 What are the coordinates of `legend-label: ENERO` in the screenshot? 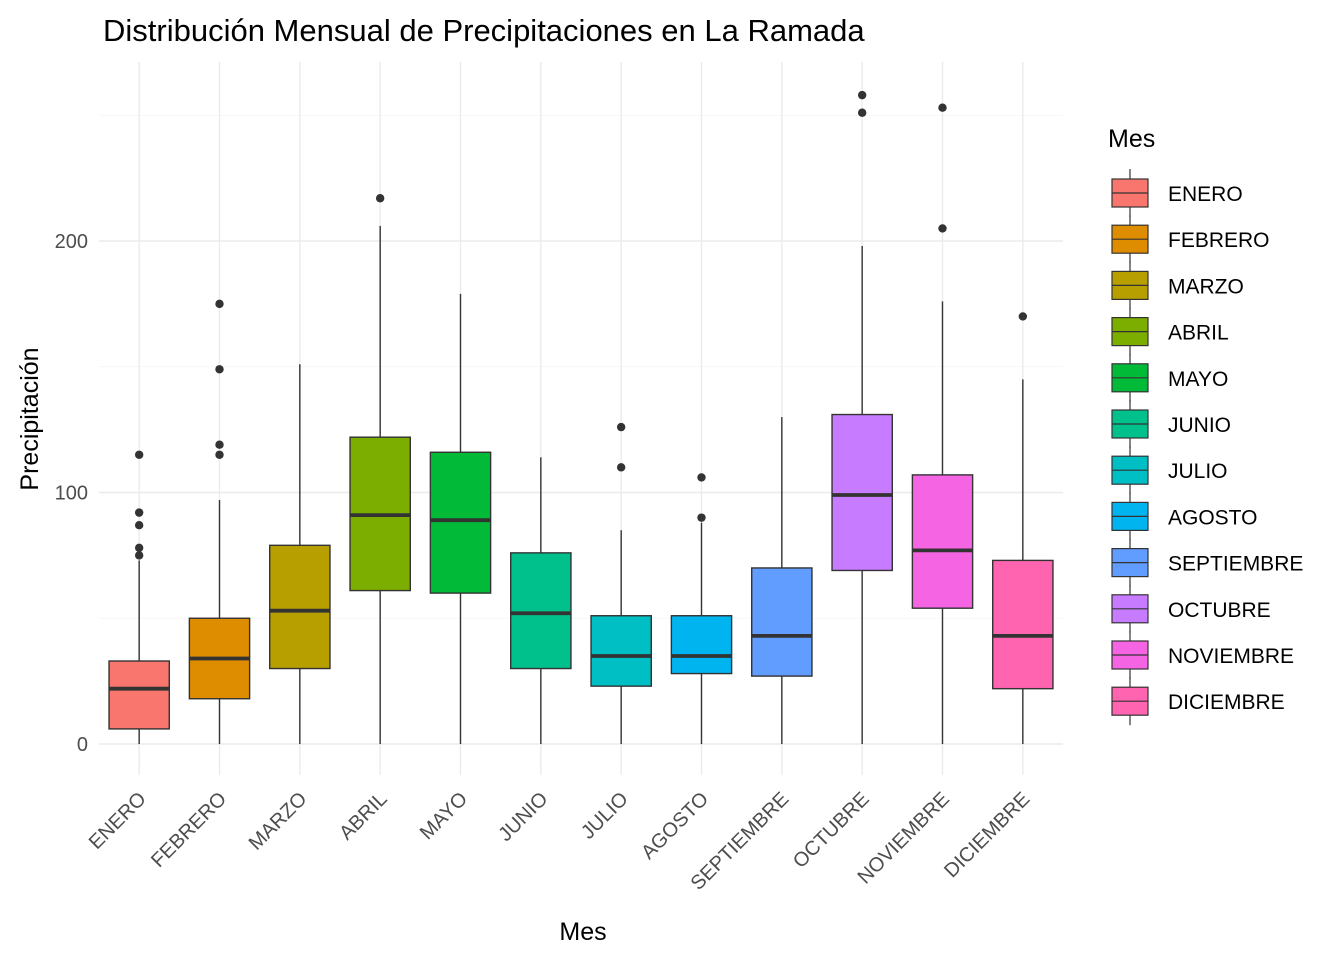 It's located at (1205, 194).